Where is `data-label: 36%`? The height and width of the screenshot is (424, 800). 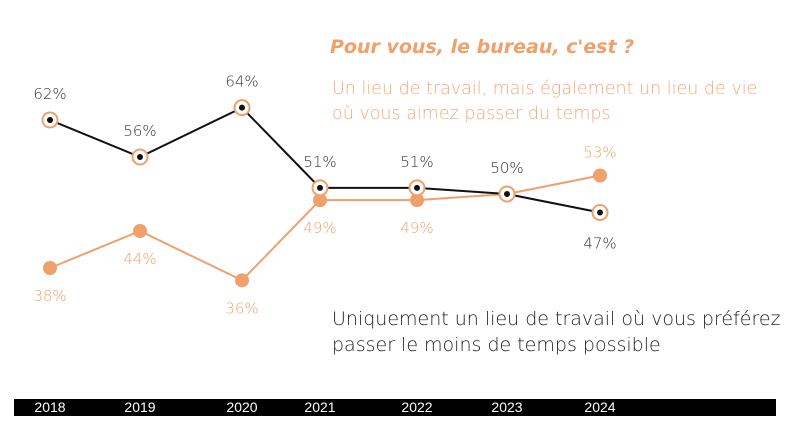
data-label: 36% is located at coordinates (241, 308).